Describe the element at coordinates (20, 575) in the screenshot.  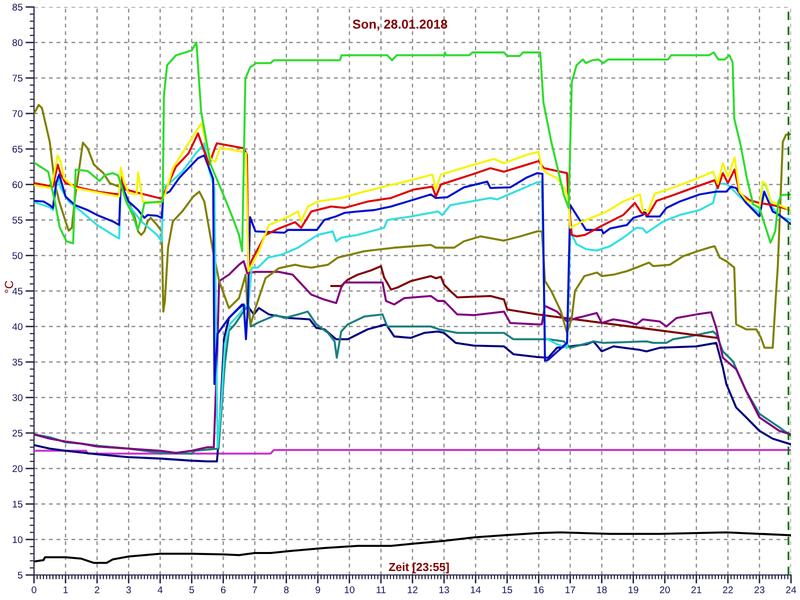
I see `y-tick-label: 5` at that location.